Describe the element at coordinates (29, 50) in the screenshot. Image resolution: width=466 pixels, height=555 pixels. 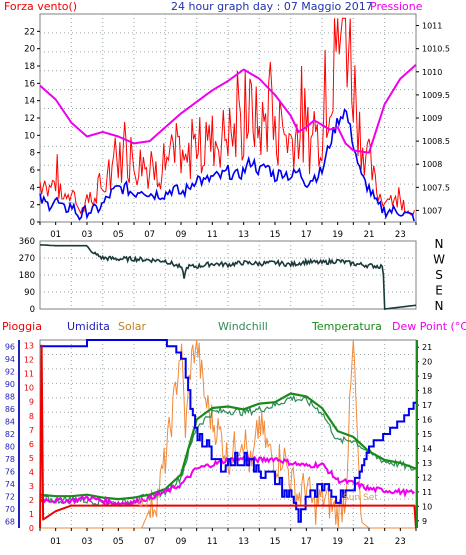
I see `wind-tick-label: 20` at that location.